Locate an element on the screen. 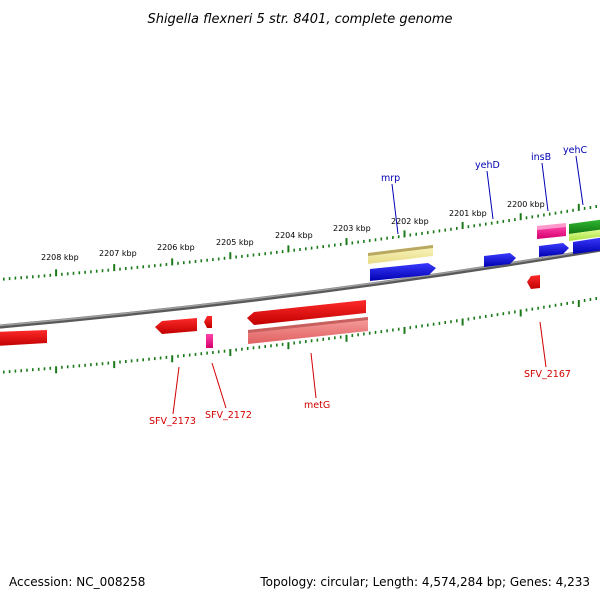 Image resolution: width=600 pixels, height=600 pixels. scale-label-2203: 2203 kbp is located at coordinates (352, 228).